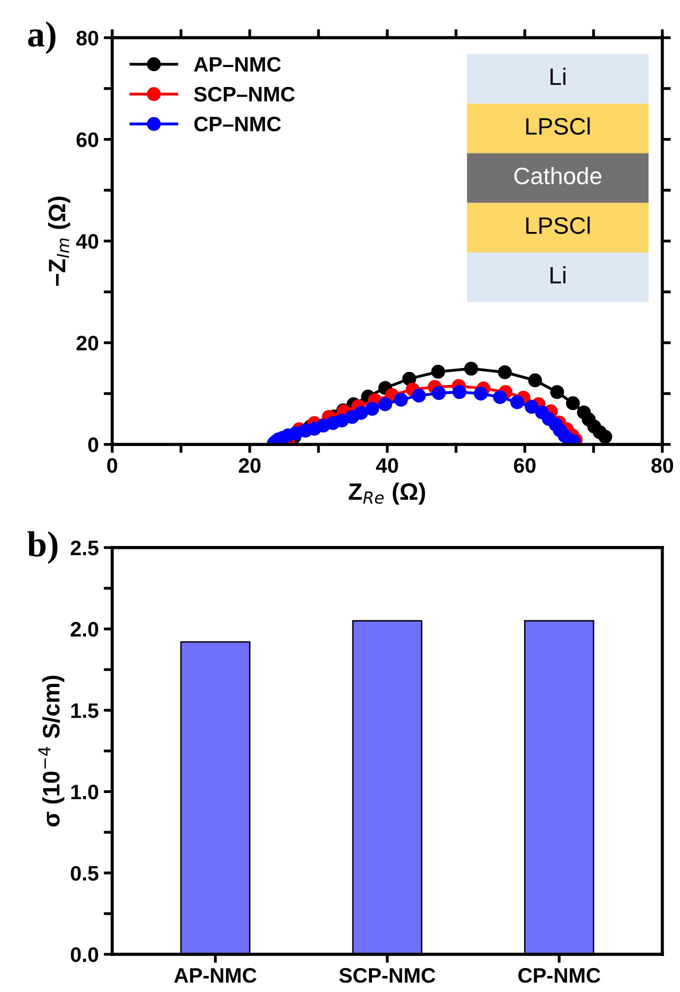 Image resolution: width=680 pixels, height=992 pixels. Describe the element at coordinates (112, 465) in the screenshot. I see `x-tick-label: 0` at that location.